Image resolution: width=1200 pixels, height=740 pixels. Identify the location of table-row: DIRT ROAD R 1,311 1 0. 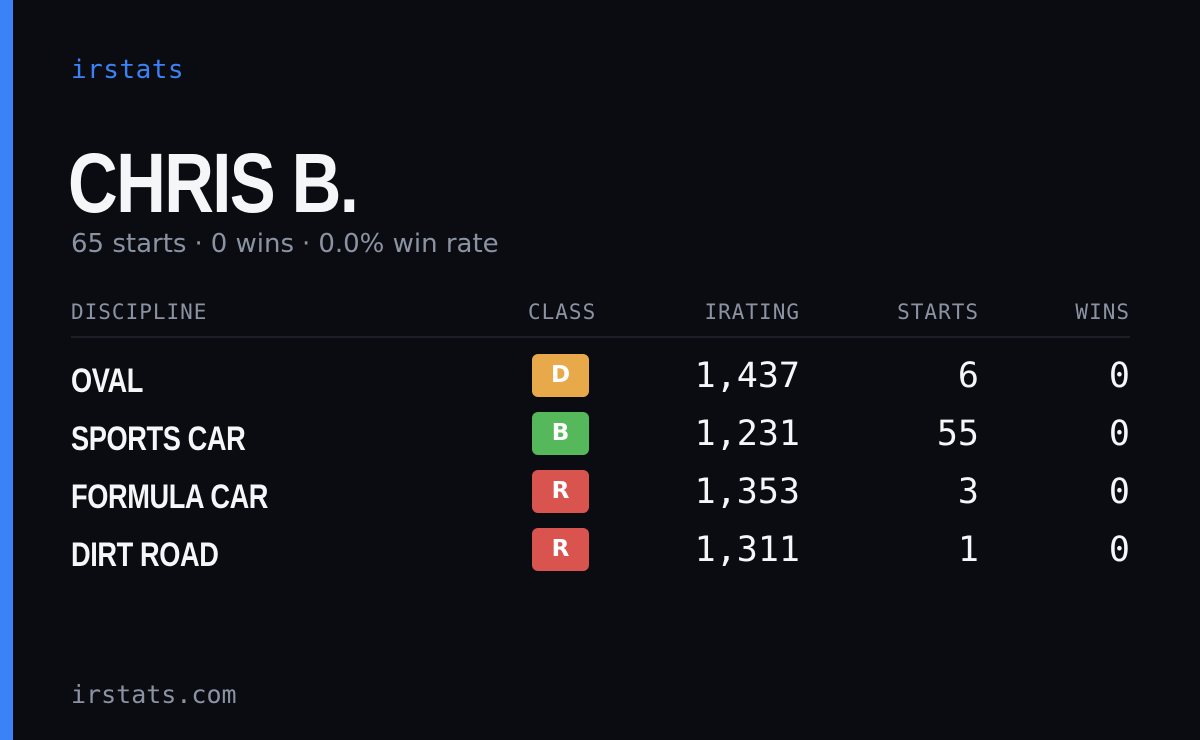
(600, 557).